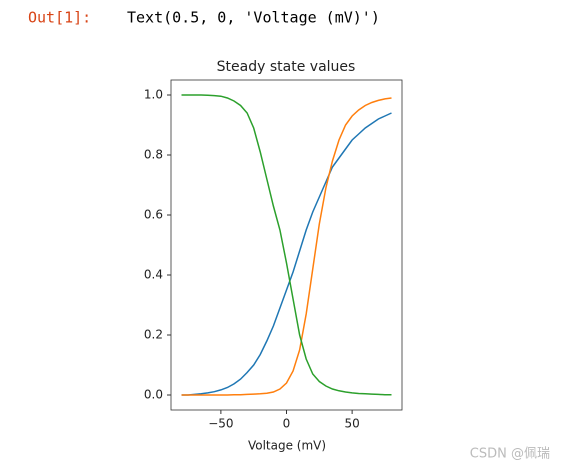 The width and height of the screenshot is (565, 472). Describe the element at coordinates (287, 424) in the screenshot. I see `x-tick-label: 0` at that location.